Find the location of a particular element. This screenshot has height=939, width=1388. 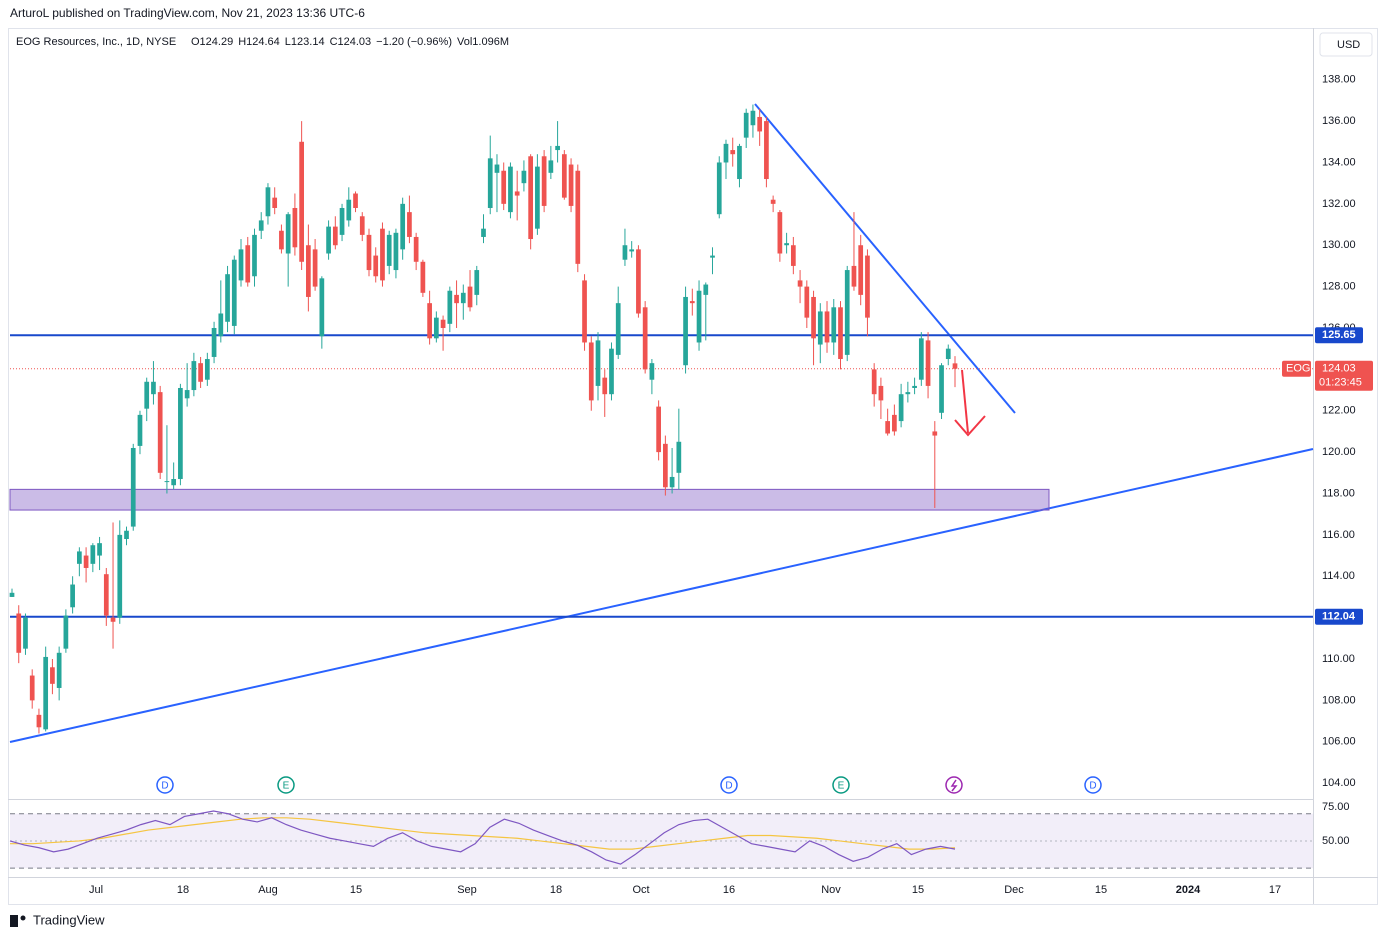

x-tick-label: 18 is located at coordinates (556, 890).